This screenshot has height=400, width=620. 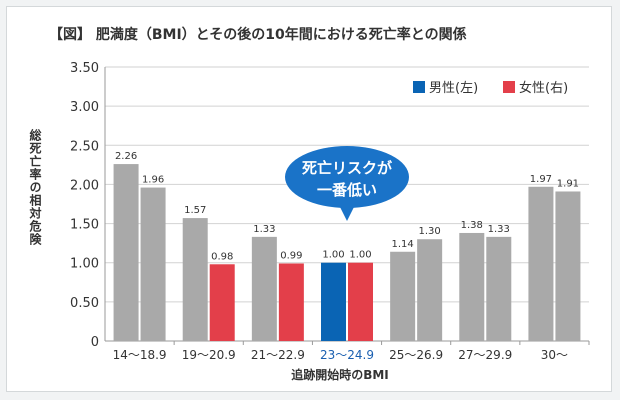 What do you see at coordinates (347, 190) in the screenshot?
I see `callout-text: 一番低い` at bounding box center [347, 190].